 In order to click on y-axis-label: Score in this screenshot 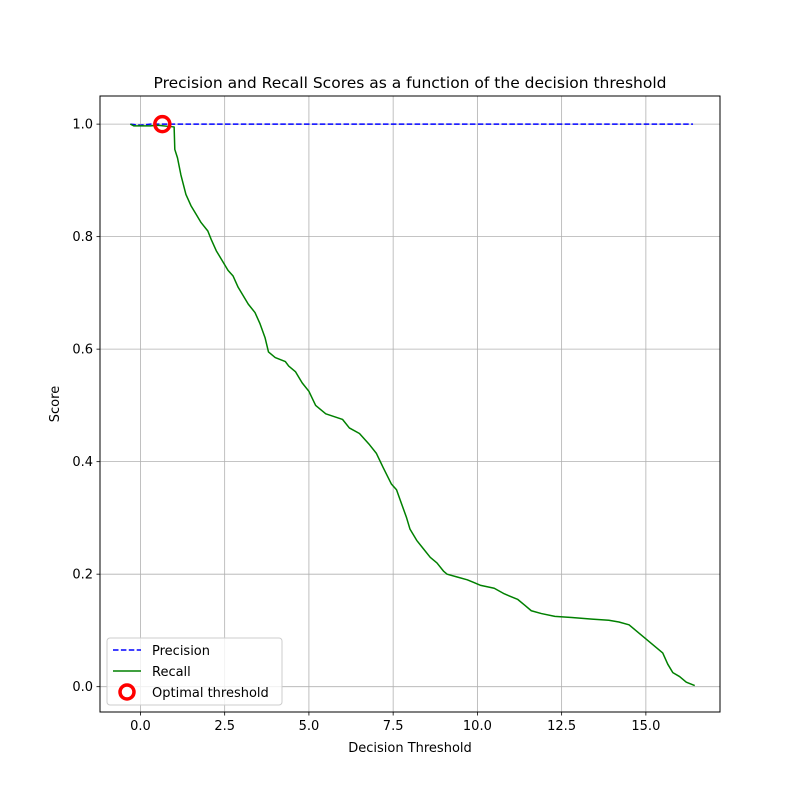, I will do `click(55, 404)`.